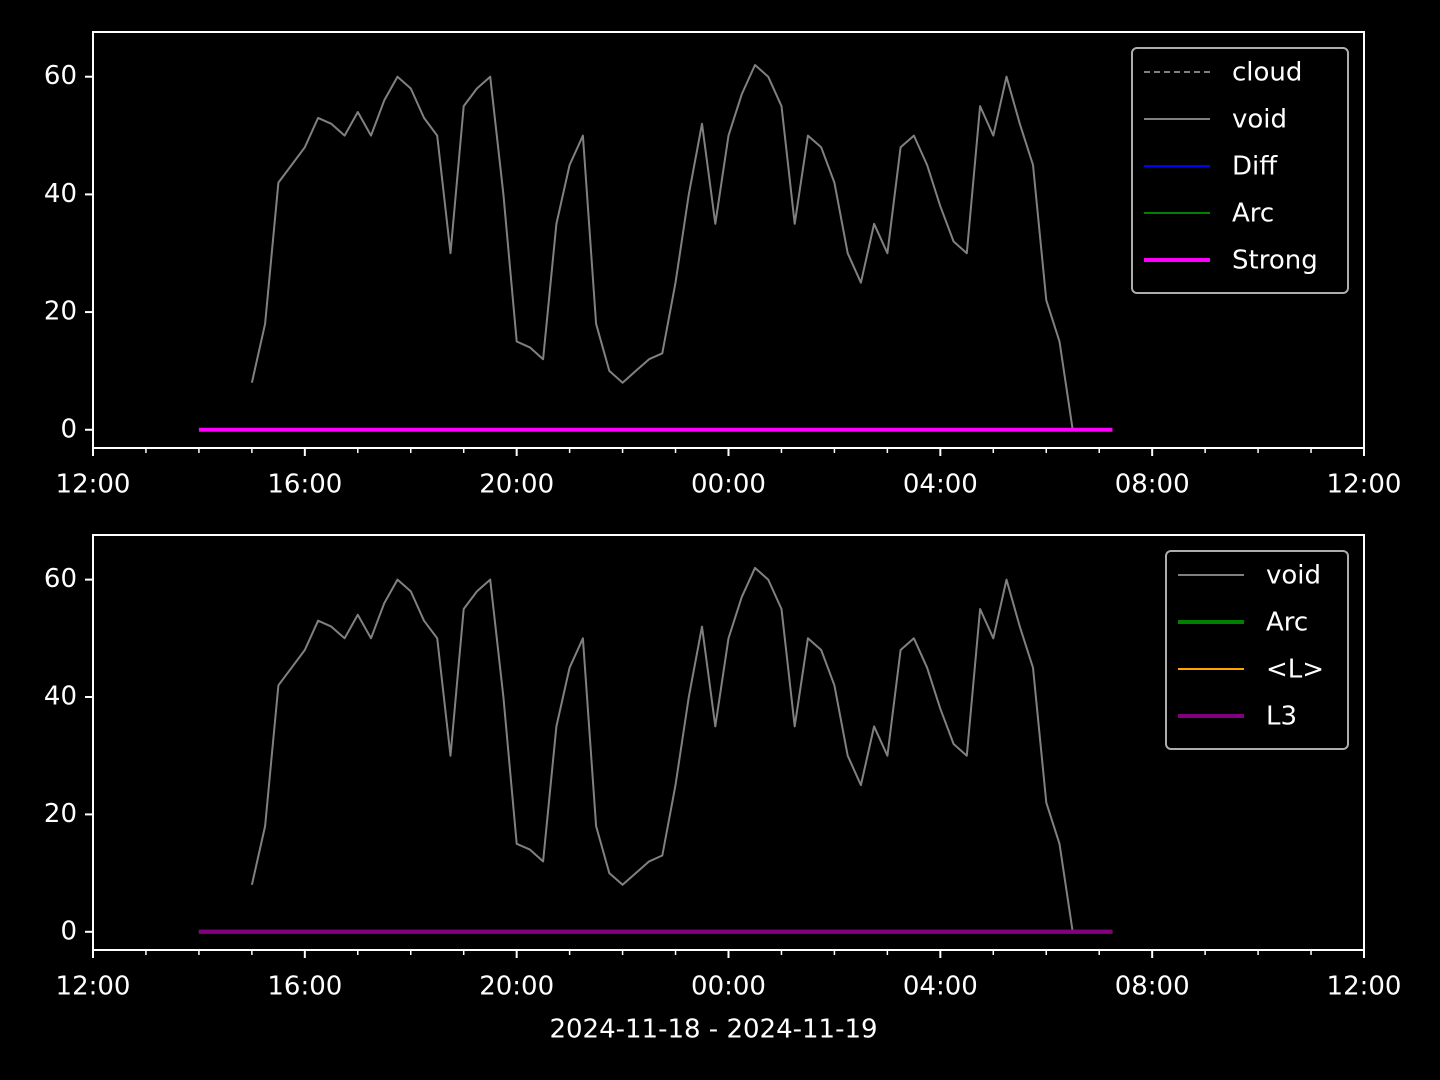  Describe the element at coordinates (1295, 670) in the screenshot. I see `legend-label: <L>` at that location.